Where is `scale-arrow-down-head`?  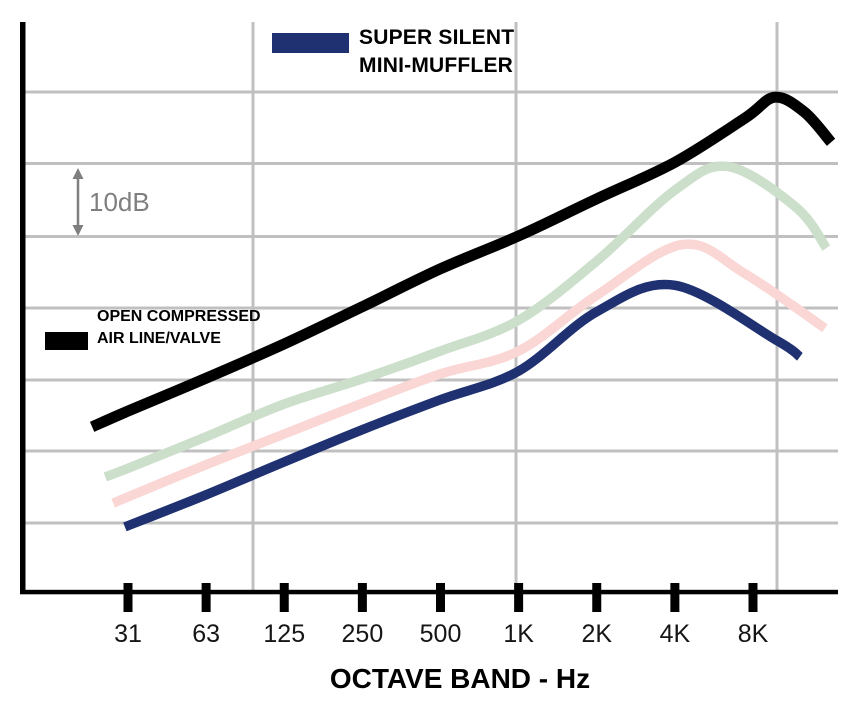 scale-arrow-down-head is located at coordinates (78, 230).